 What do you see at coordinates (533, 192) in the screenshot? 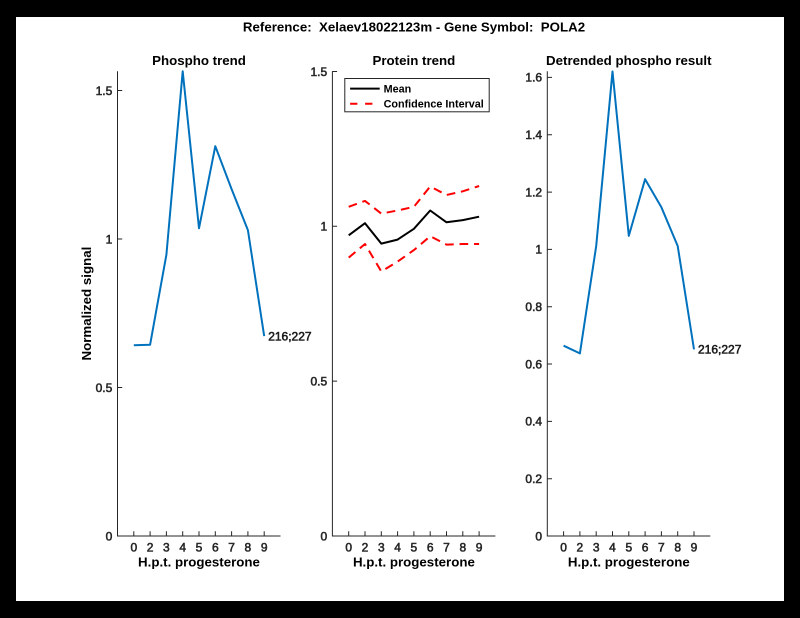
I see `svg-text: 1.2` at bounding box center [533, 192].